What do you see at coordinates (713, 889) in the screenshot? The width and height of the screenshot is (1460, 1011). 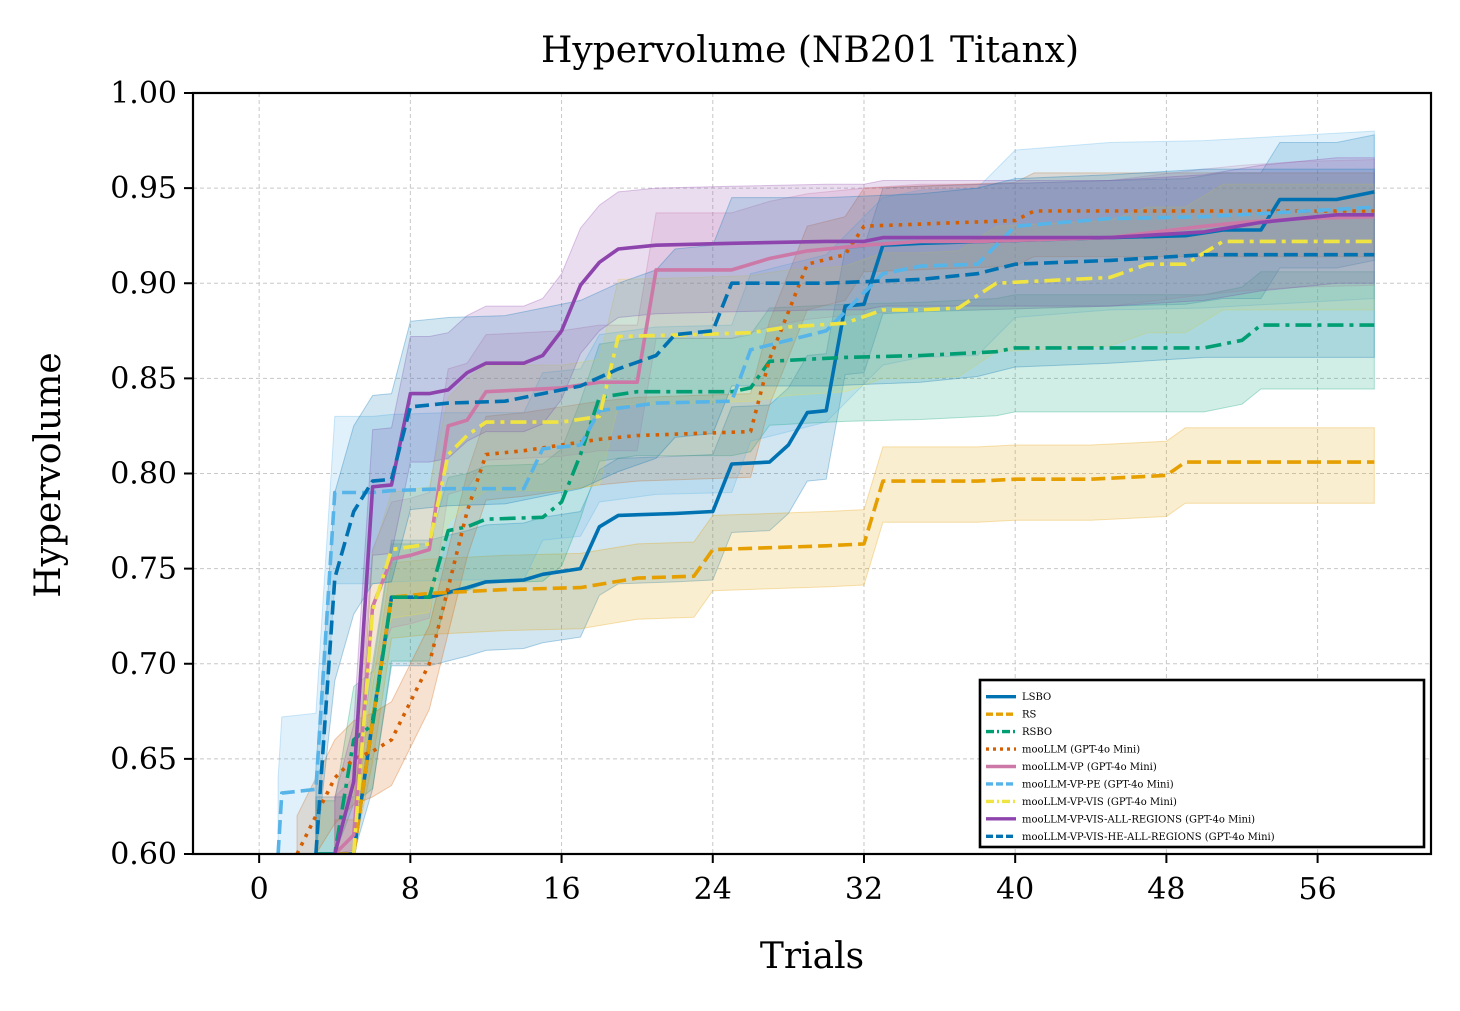 I see `x-tick-label: 24` at bounding box center [713, 889].